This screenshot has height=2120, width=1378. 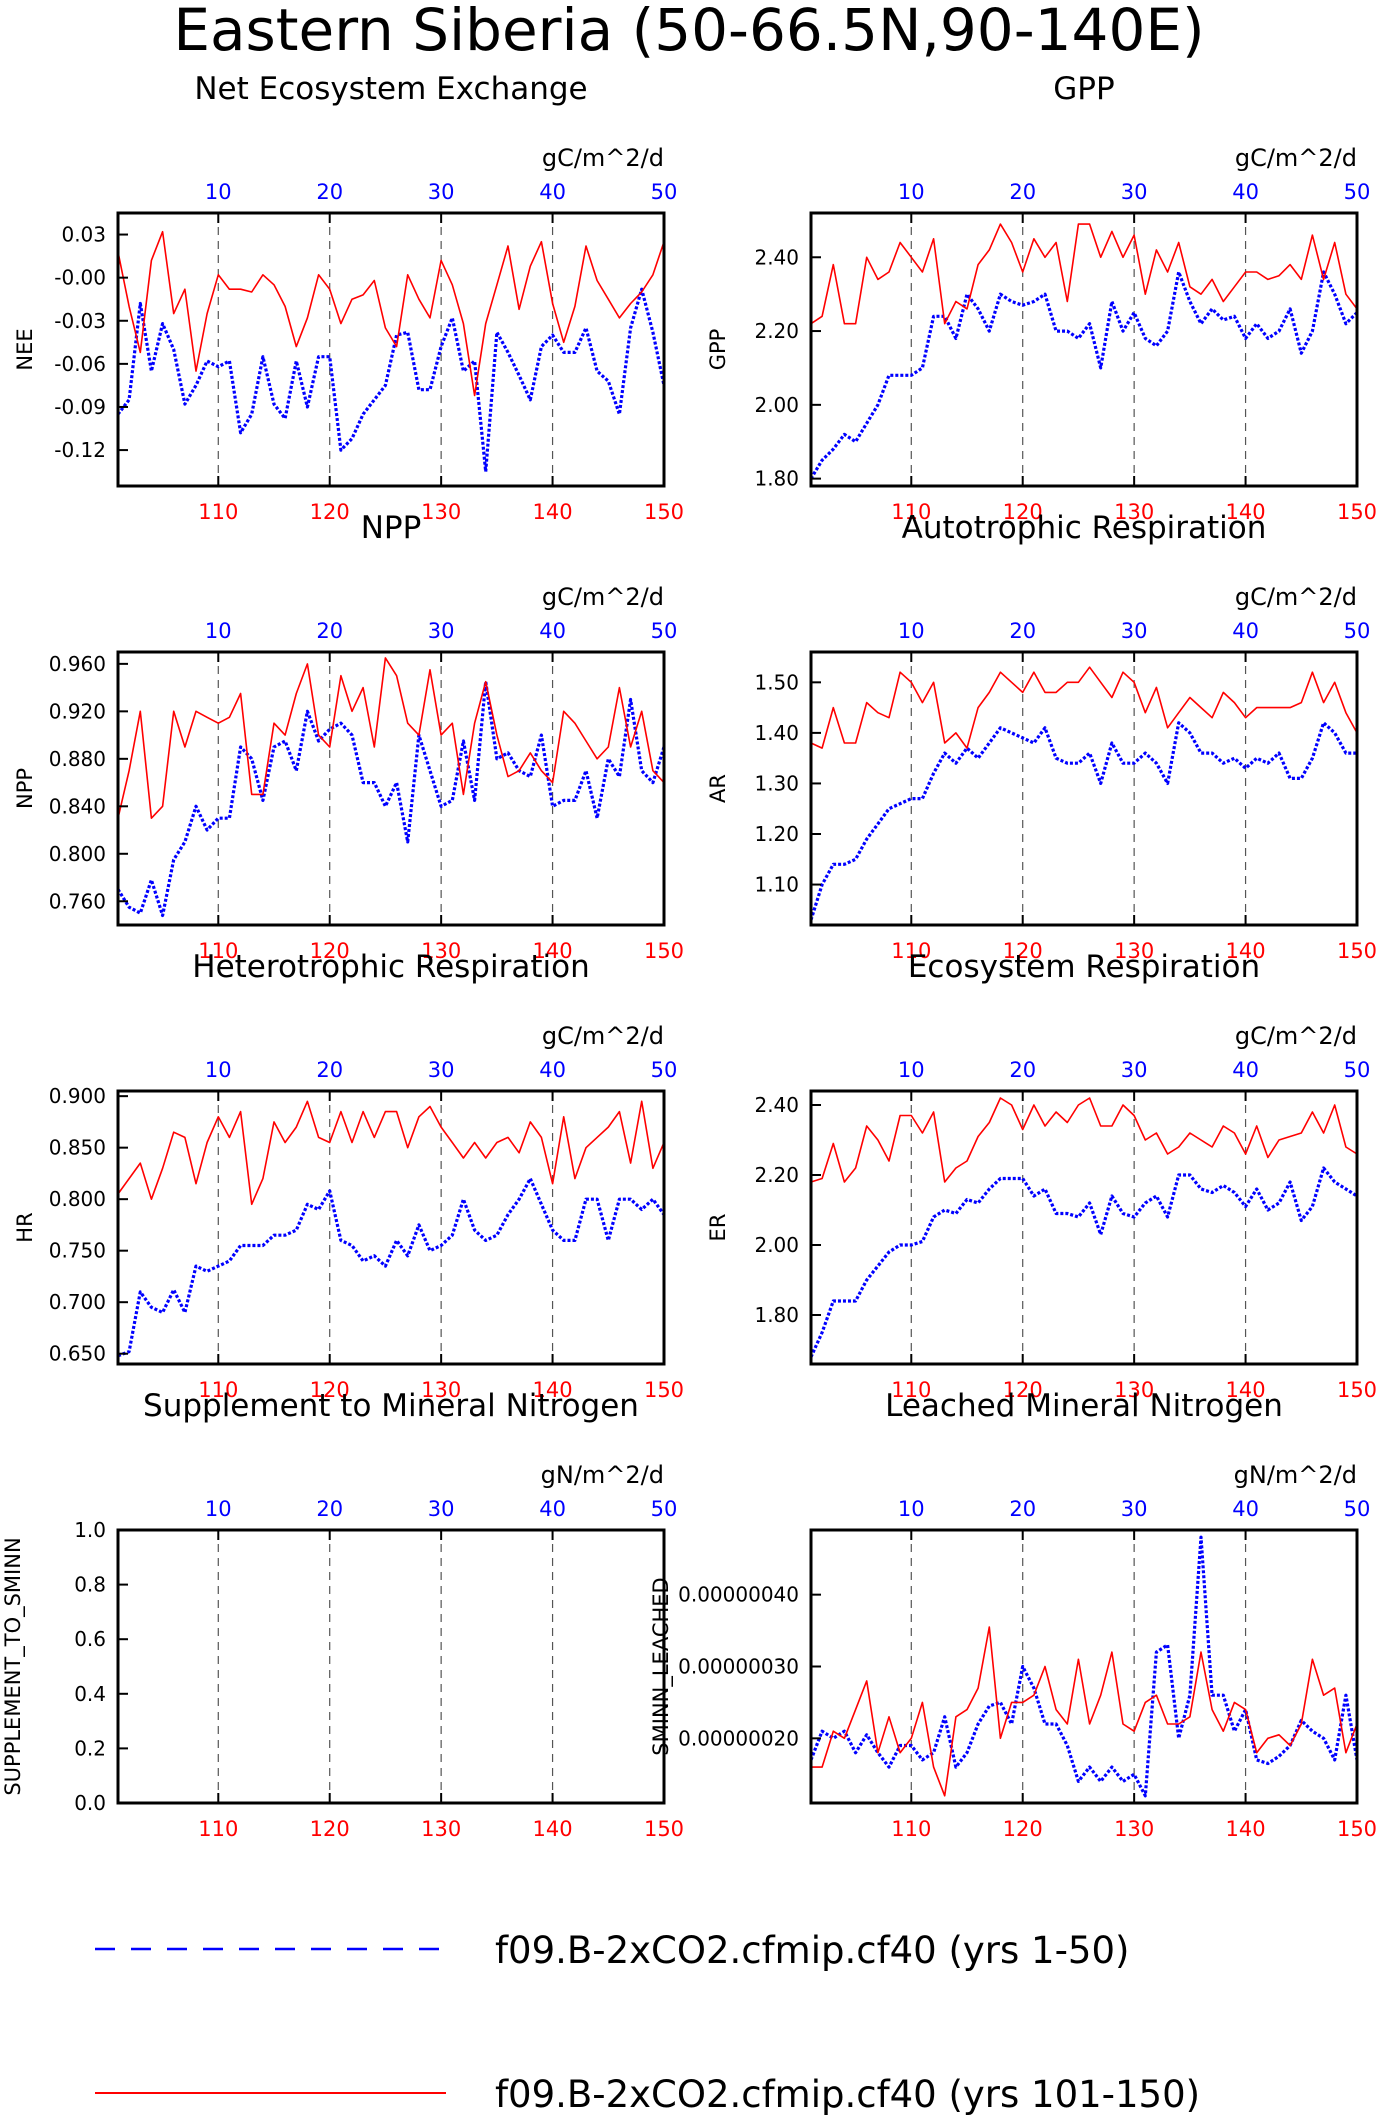 I want to click on y-tick-label: 0.700, so click(x=77, y=1302).